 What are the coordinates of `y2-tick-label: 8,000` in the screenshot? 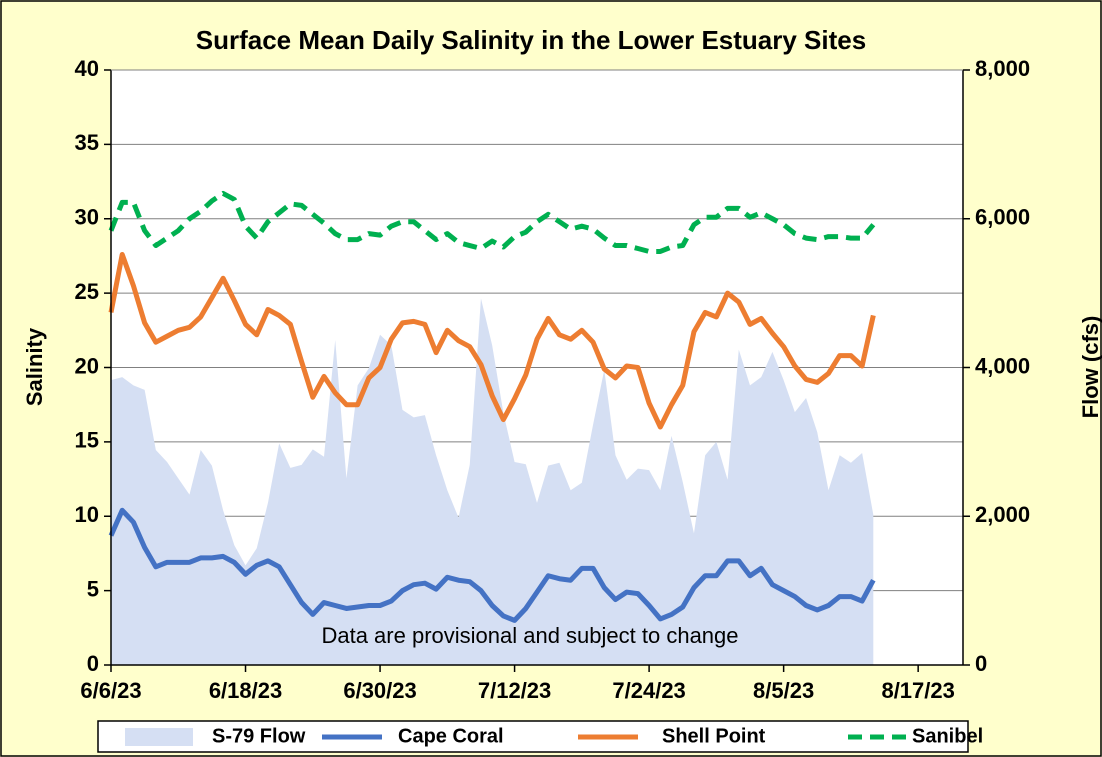 It's located at (1002, 68).